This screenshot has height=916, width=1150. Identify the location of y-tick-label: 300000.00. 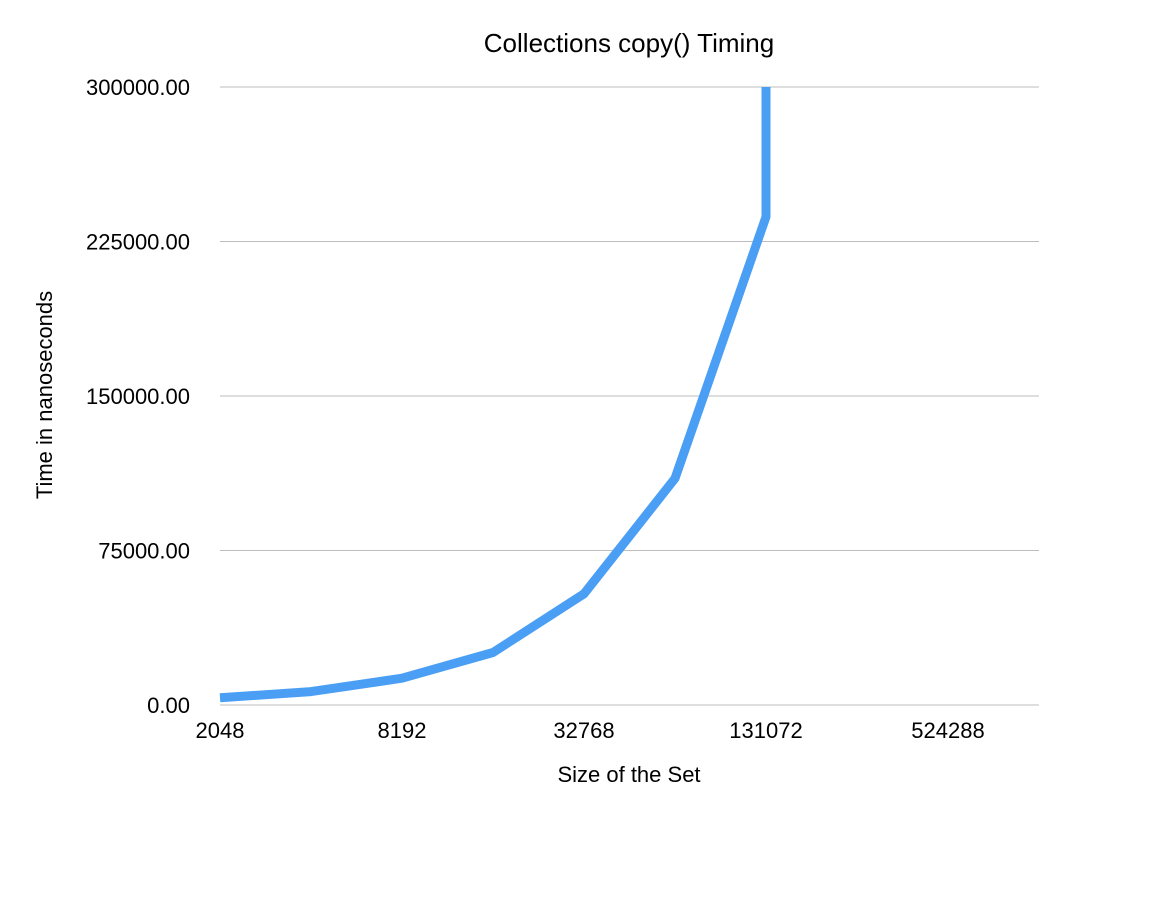
(138, 87).